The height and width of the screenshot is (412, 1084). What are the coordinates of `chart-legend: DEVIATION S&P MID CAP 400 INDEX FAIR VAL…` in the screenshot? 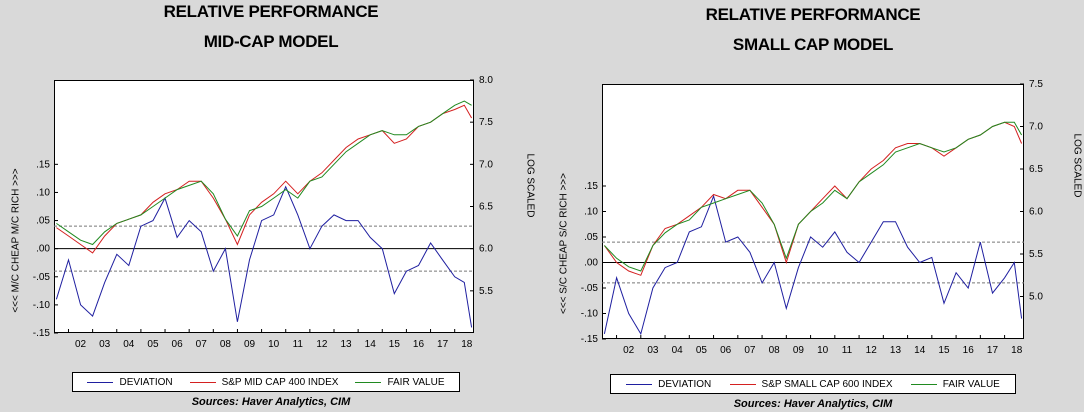 It's located at (266, 382).